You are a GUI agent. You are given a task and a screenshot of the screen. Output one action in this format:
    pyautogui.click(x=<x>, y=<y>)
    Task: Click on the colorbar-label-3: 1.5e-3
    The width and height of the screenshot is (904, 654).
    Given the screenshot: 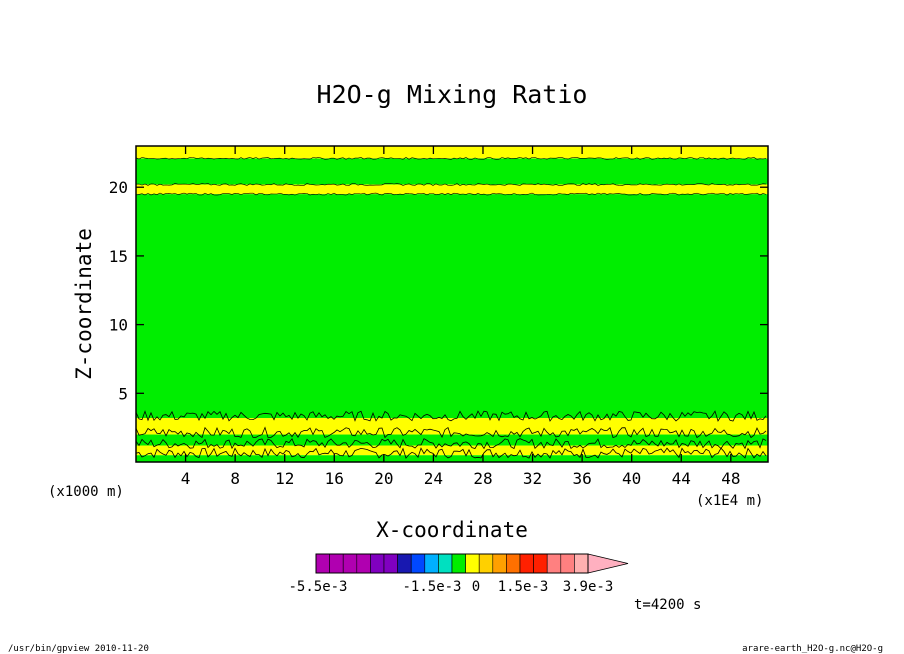 What is the action you would take?
    pyautogui.click(x=523, y=587)
    